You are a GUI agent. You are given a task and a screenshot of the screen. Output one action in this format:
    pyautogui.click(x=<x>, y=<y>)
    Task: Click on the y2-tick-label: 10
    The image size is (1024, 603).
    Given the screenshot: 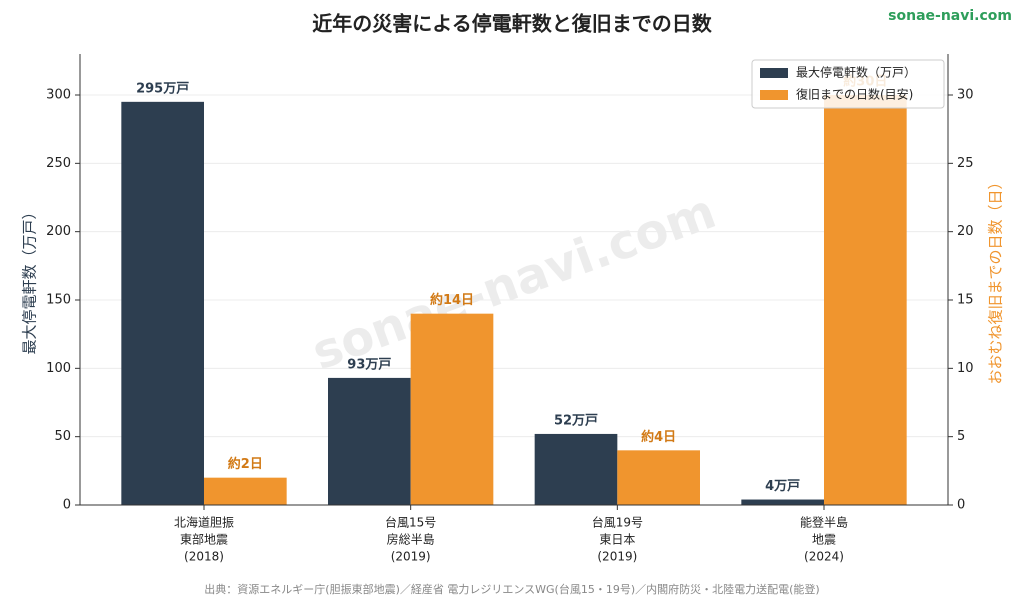 What is the action you would take?
    pyautogui.click(x=965, y=368)
    